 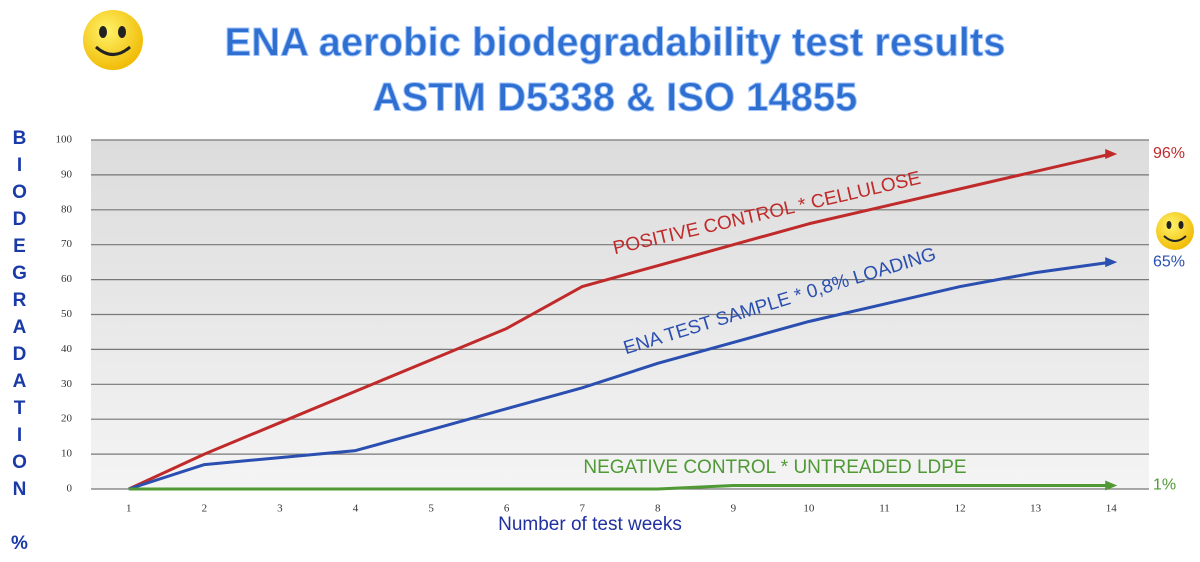 I want to click on series-line, so click(x=620, y=487).